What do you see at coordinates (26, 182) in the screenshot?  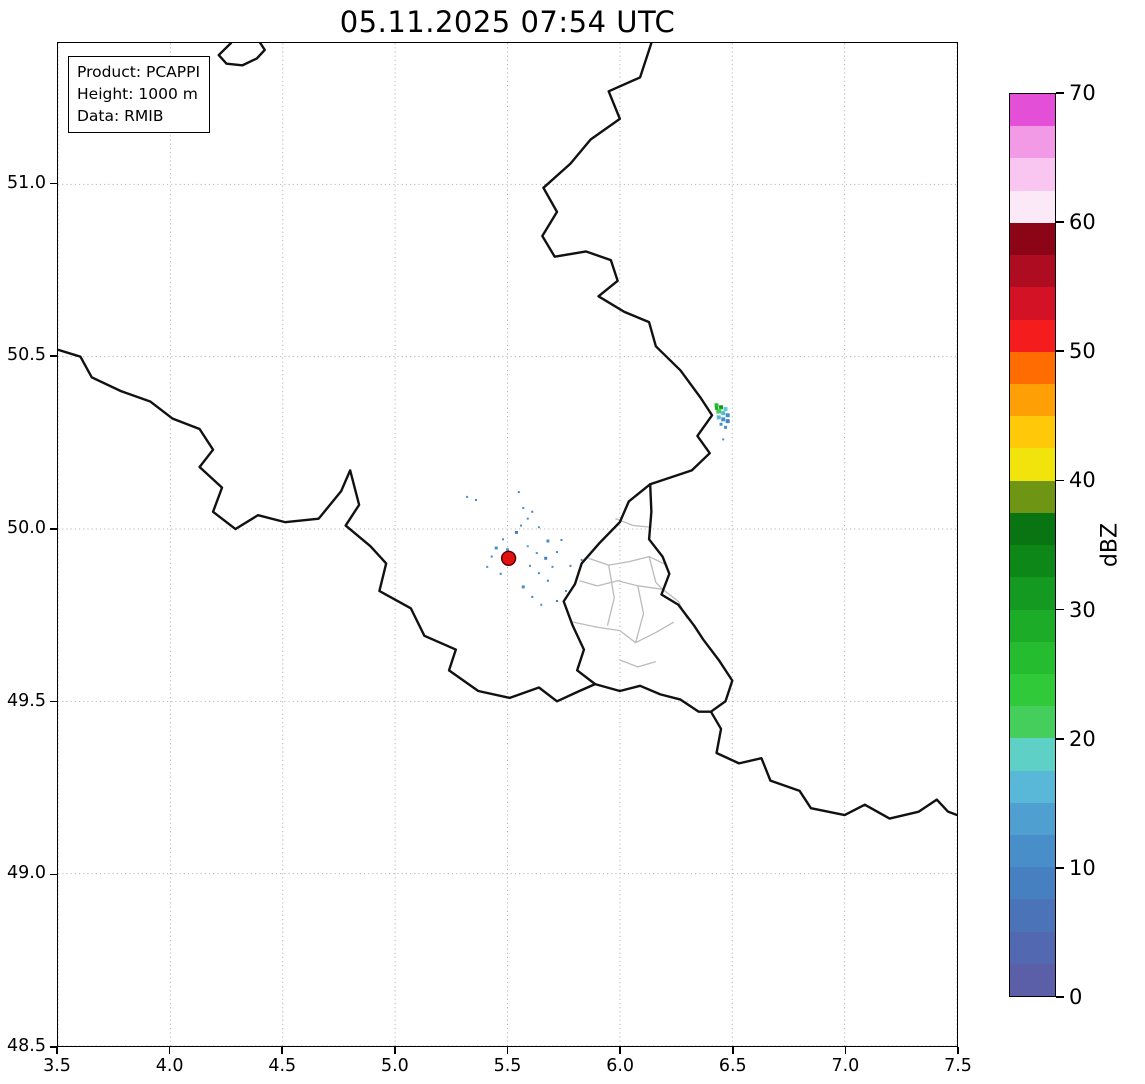 I see `y-tick-label: 51.0` at bounding box center [26, 182].